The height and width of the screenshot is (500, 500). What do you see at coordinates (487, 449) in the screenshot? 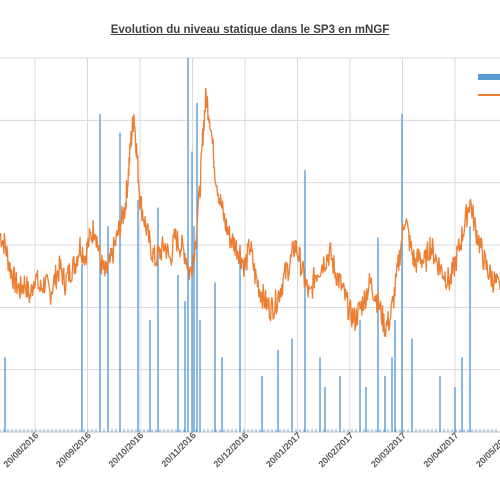
I see `x-tick-label: 20/05/2017` at bounding box center [487, 449].